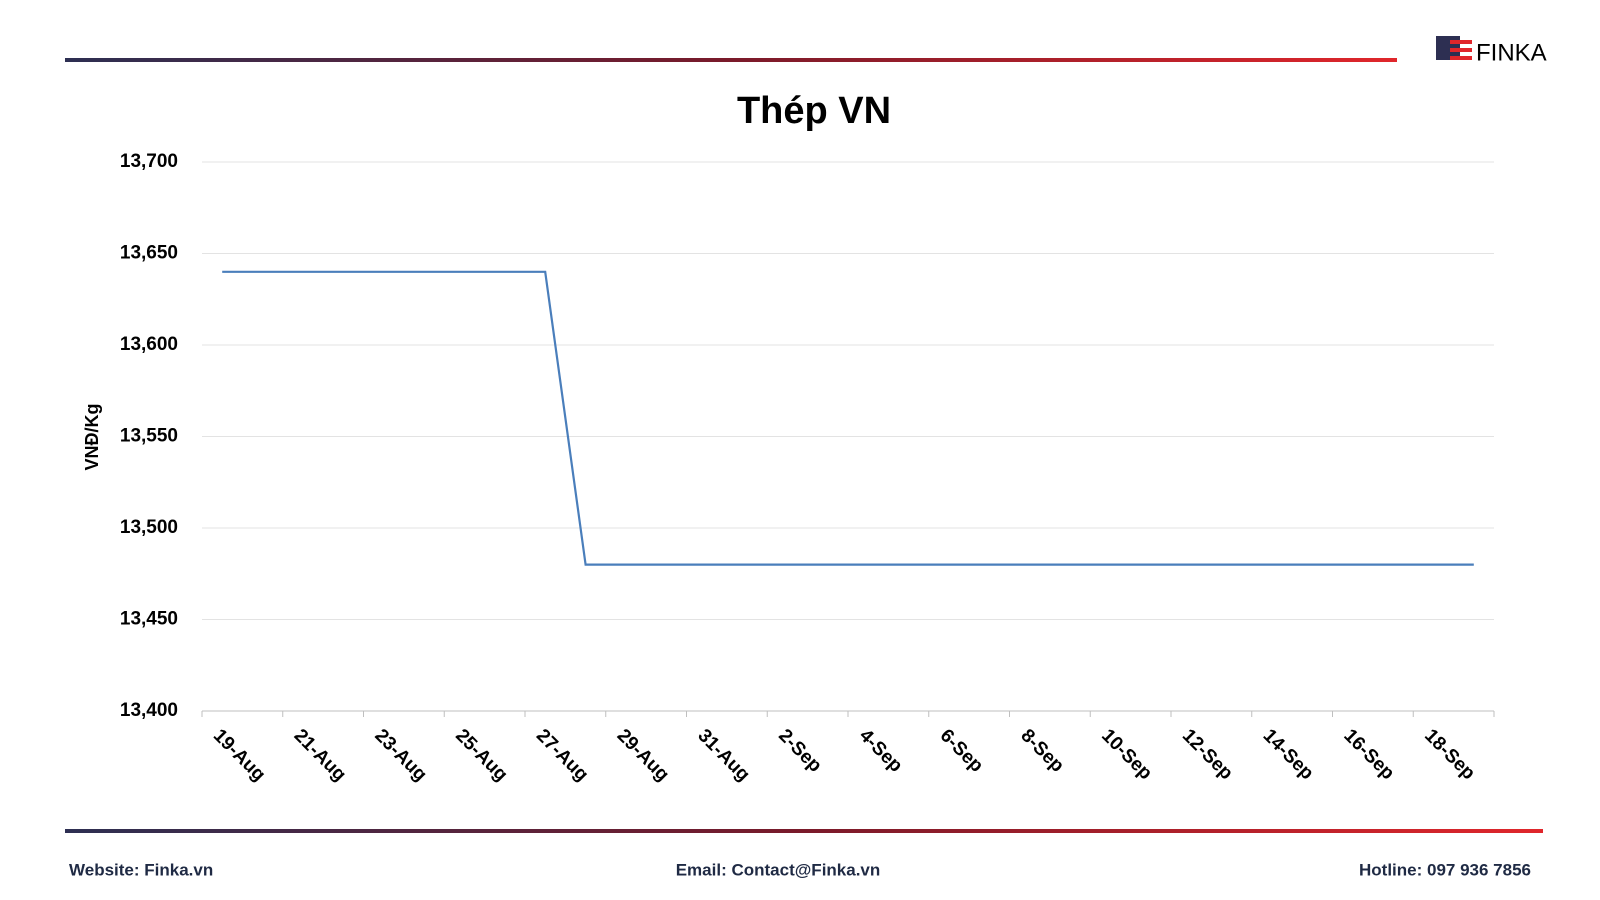 This screenshot has width=1600, height=900. Describe the element at coordinates (400, 755) in the screenshot. I see `x-tick-label: 23-Aug` at that location.